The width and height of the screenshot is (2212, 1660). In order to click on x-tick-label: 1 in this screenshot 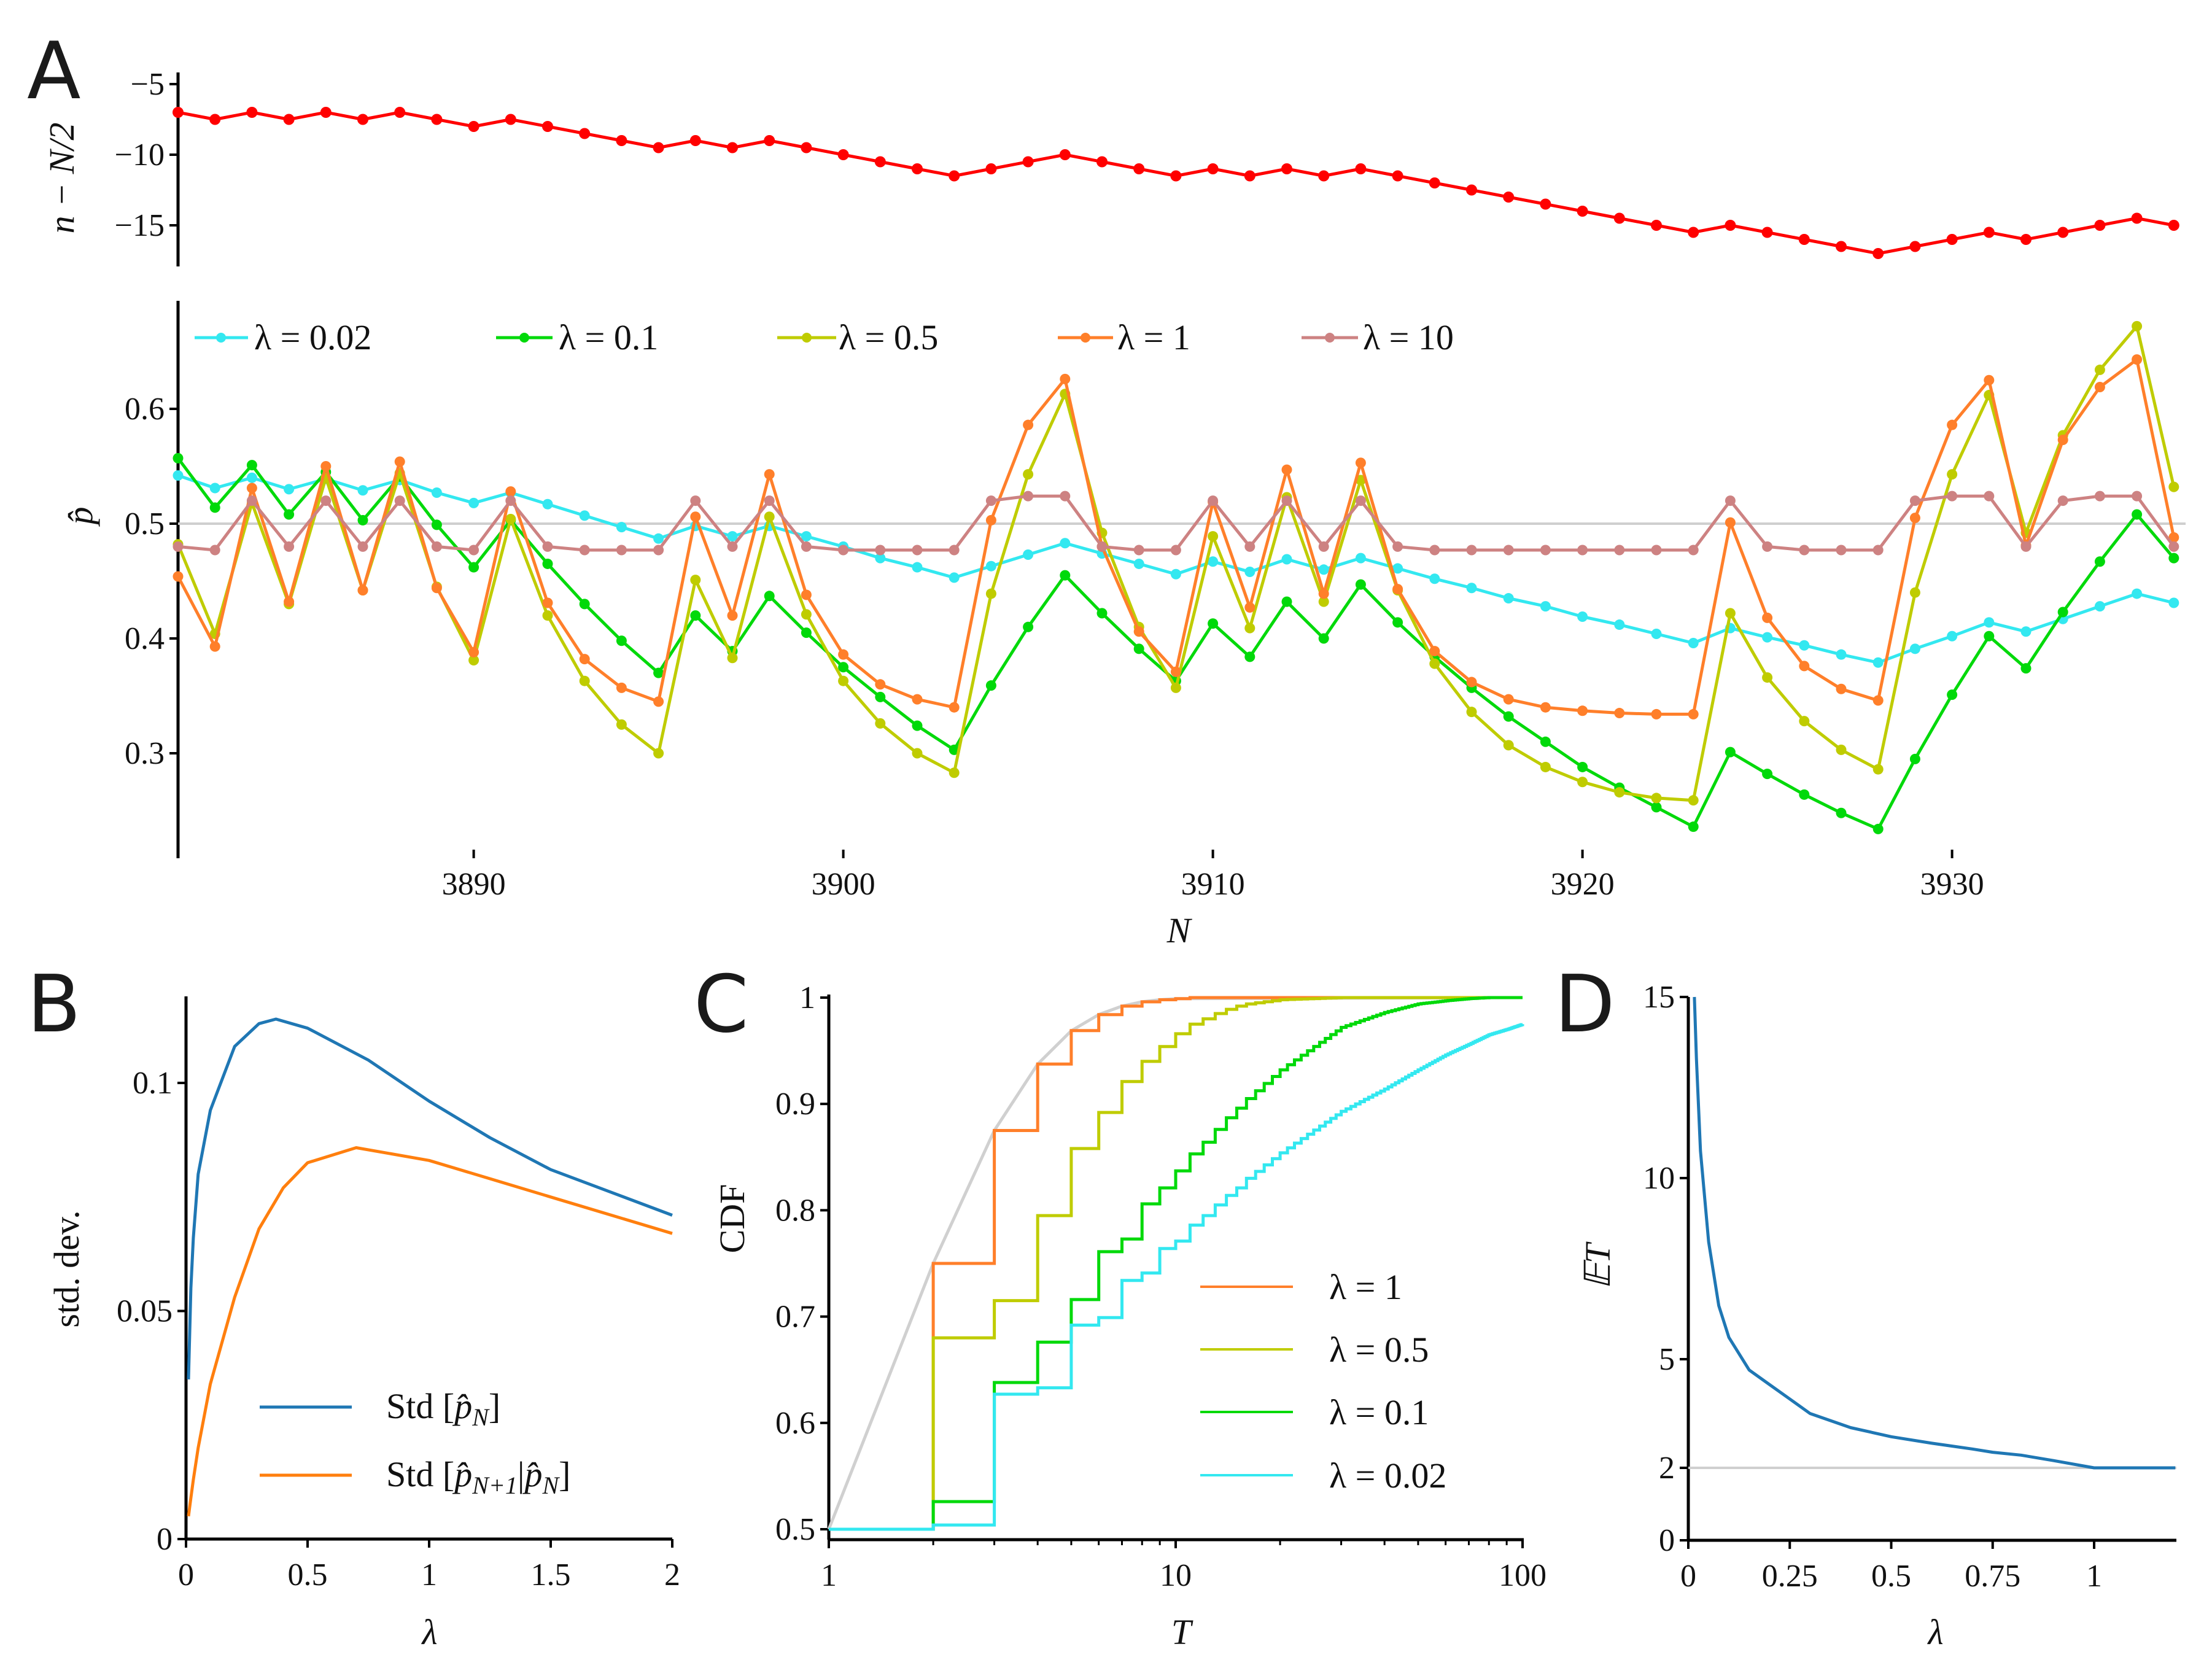, I will do `click(2094, 1576)`.